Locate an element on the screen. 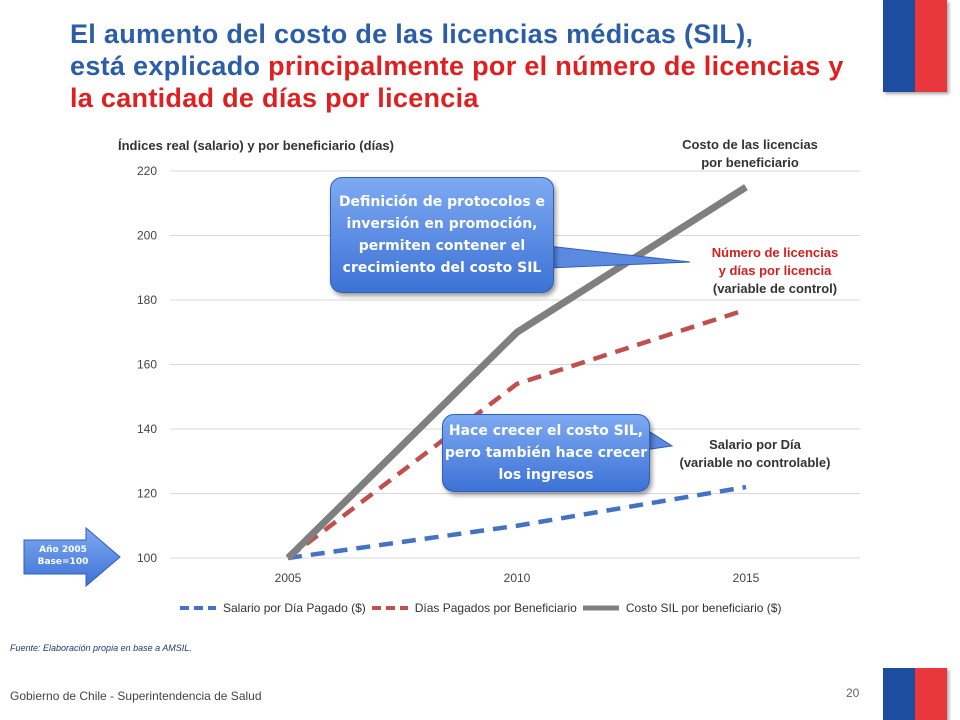  base-year-line-1: Año 2005 is located at coordinates (63, 550).